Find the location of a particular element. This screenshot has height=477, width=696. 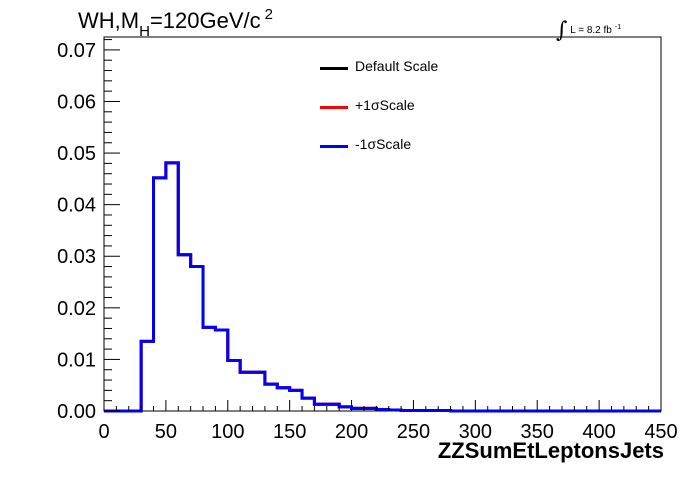

x-tick-label: 100 is located at coordinates (227, 432).